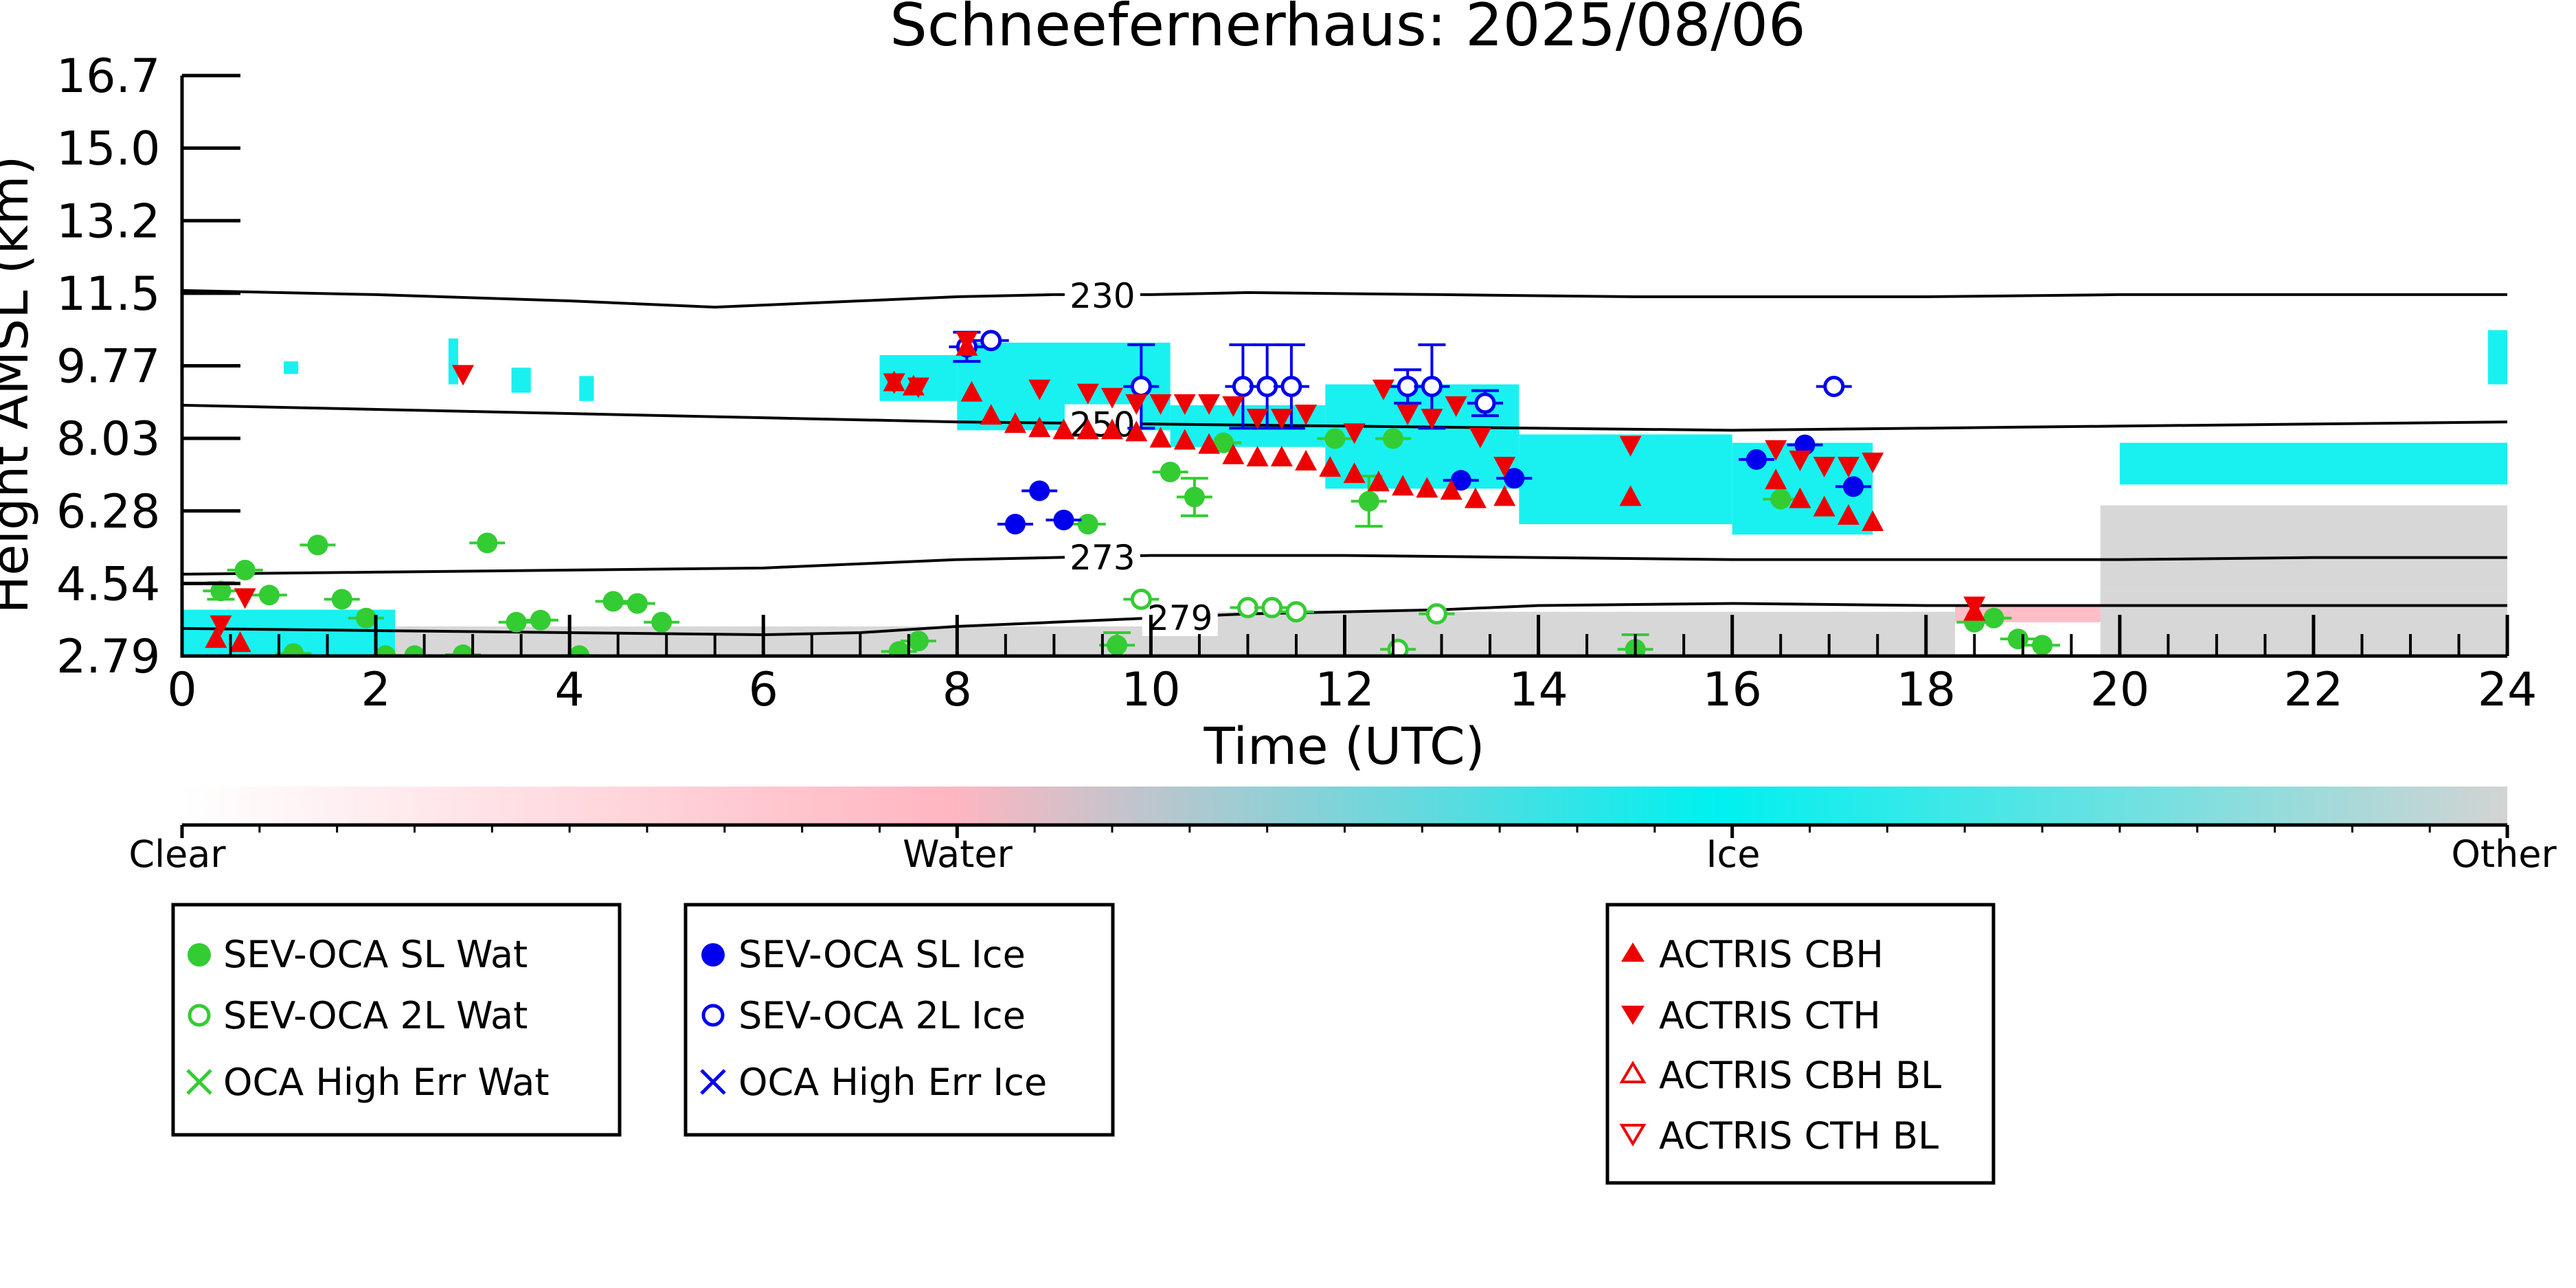 This screenshot has width=2576, height=1288. What do you see at coordinates (199, 1015) in the screenshot?
I see `legend-marker-2l-wat` at bounding box center [199, 1015].